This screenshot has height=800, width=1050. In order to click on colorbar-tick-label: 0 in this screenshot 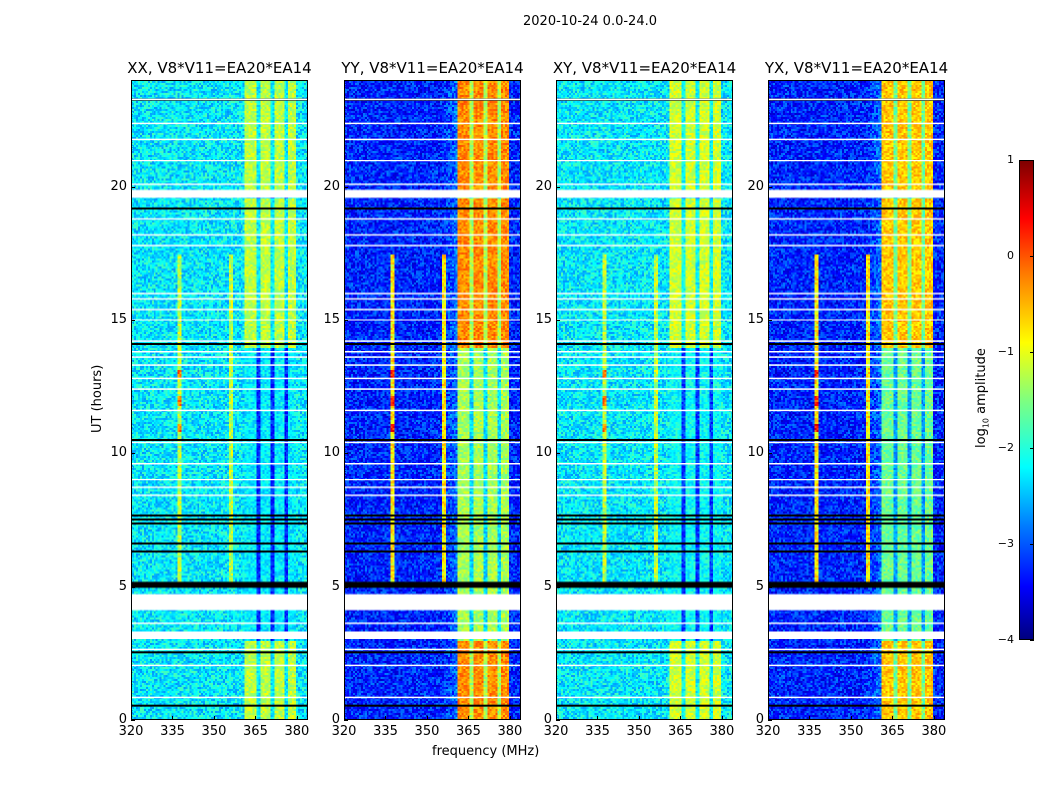, I will do `click(1010, 255)`.